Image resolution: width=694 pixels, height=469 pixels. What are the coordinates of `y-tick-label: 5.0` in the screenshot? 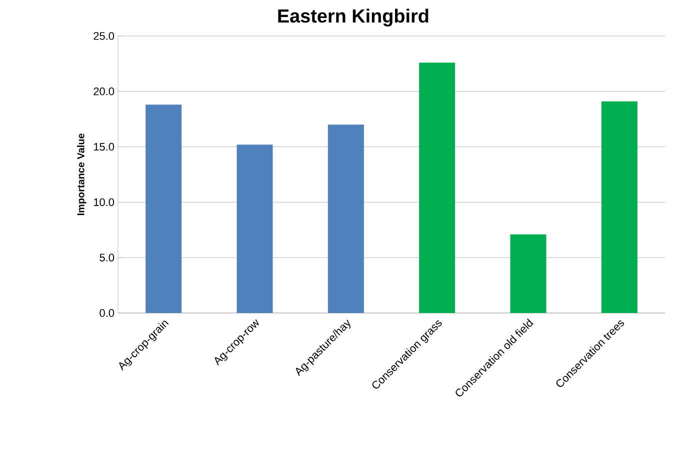 It's located at (107, 258).